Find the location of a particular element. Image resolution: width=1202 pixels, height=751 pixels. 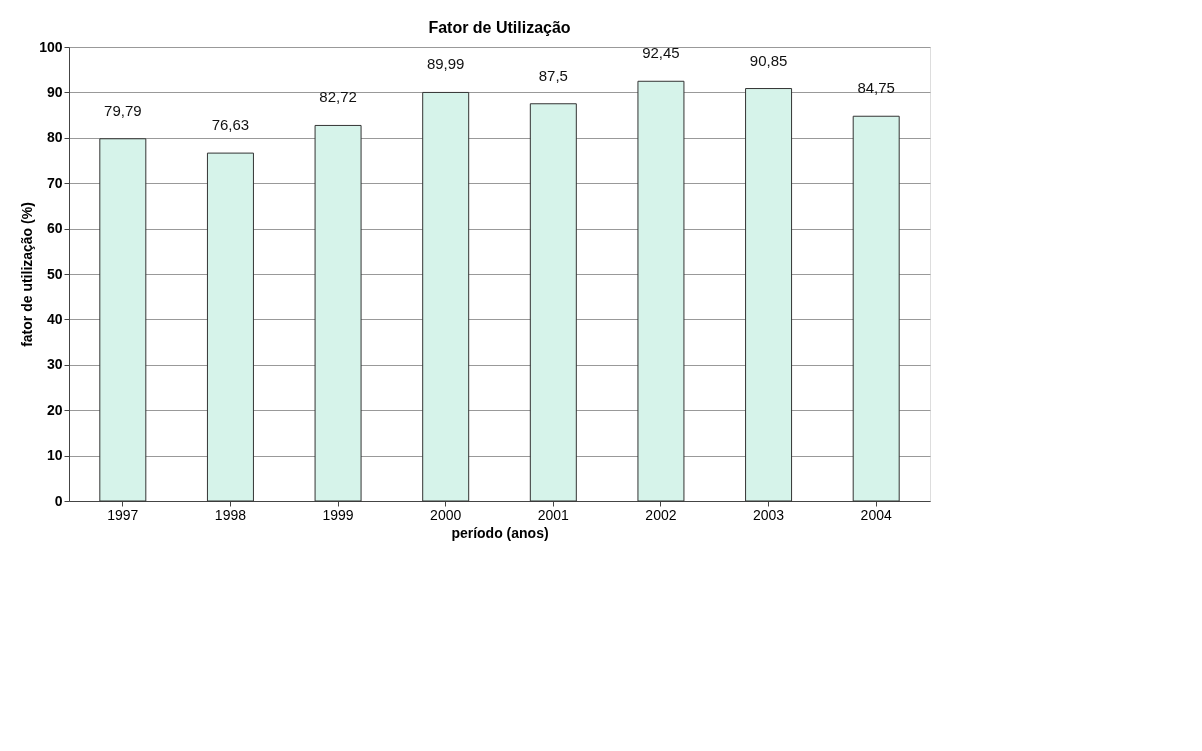

chart-title: Fator de Utilização is located at coordinates (499, 27).